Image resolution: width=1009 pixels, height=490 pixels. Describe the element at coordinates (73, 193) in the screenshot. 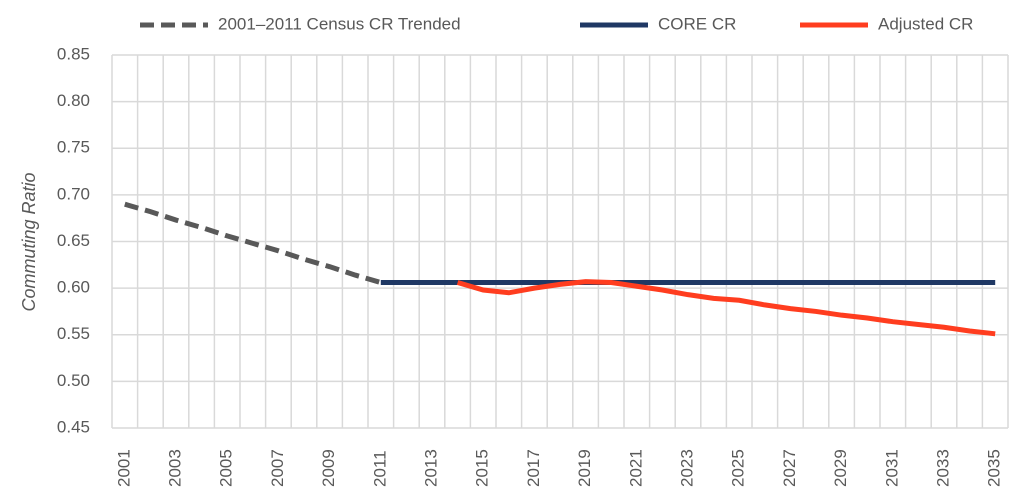

I see `y-tick-label: 0.70` at that location.